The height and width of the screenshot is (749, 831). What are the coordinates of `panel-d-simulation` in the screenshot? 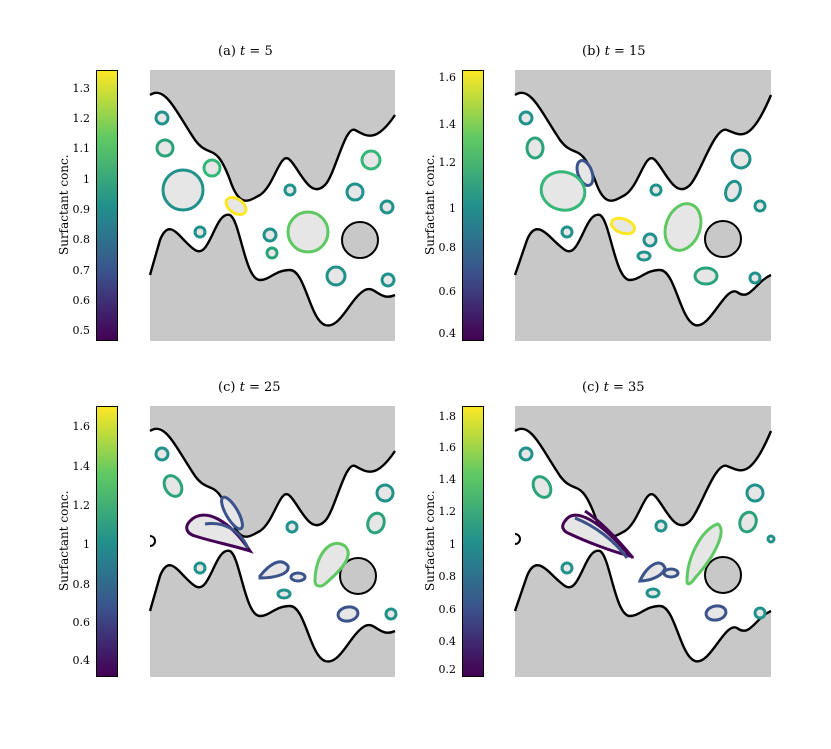 It's located at (644, 541).